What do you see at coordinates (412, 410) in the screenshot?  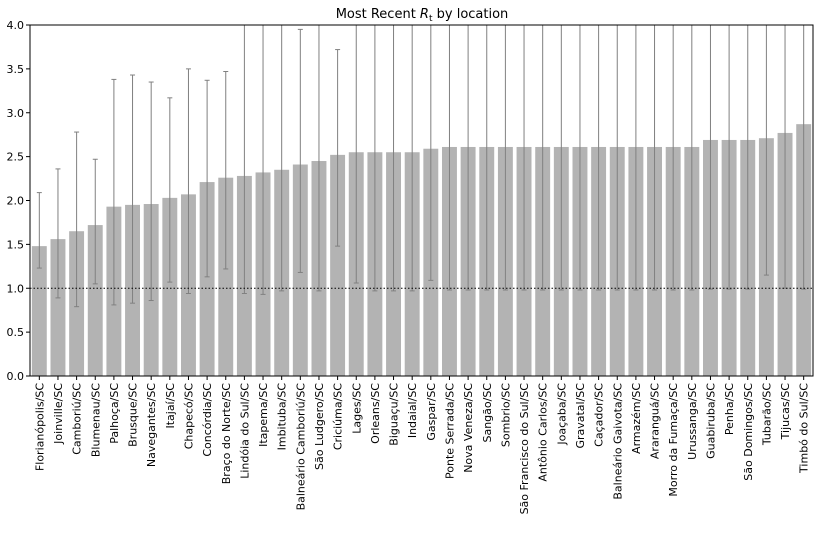 I see `x-tick-label-20: Indaial/SC` at bounding box center [412, 410].